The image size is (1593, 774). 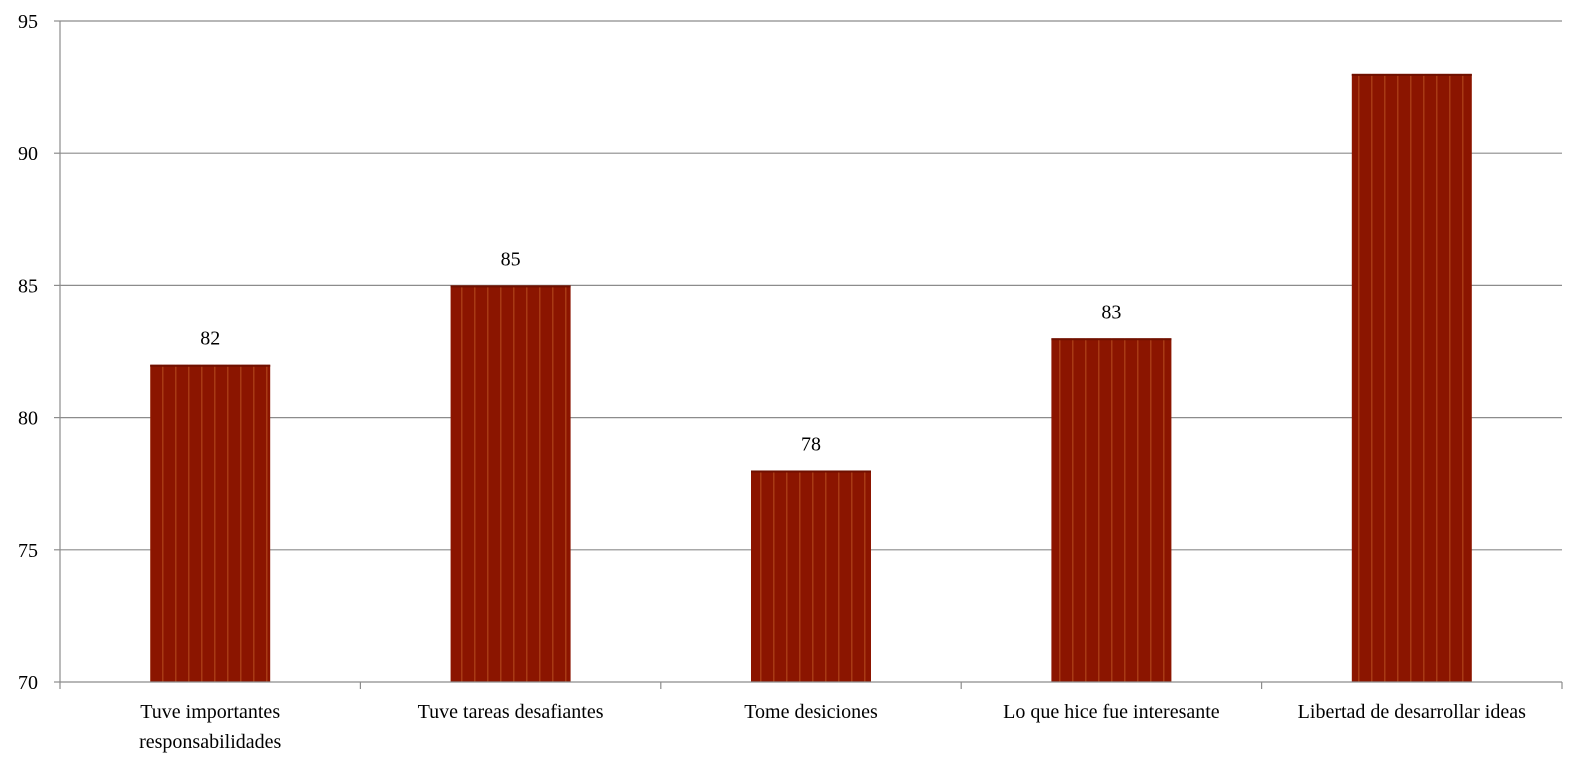 I want to click on y-tick-label: 75, so click(x=28, y=551).